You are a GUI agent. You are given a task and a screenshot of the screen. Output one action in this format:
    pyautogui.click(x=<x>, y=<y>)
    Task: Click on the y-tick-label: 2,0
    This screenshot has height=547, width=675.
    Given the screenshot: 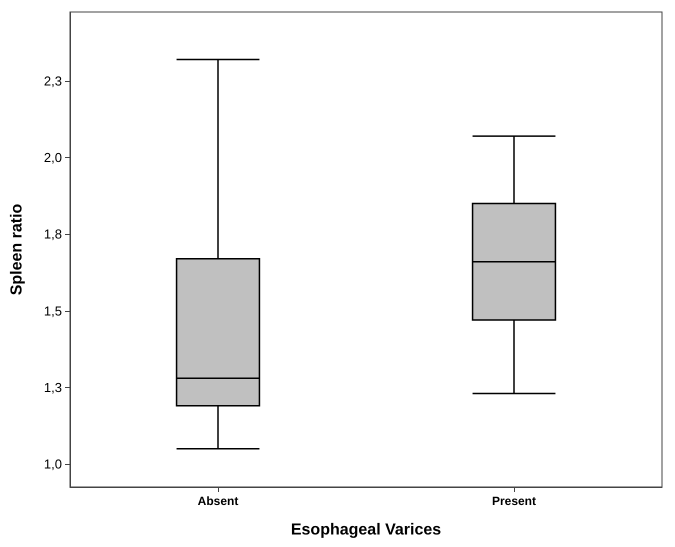 What is the action you would take?
    pyautogui.click(x=53, y=158)
    